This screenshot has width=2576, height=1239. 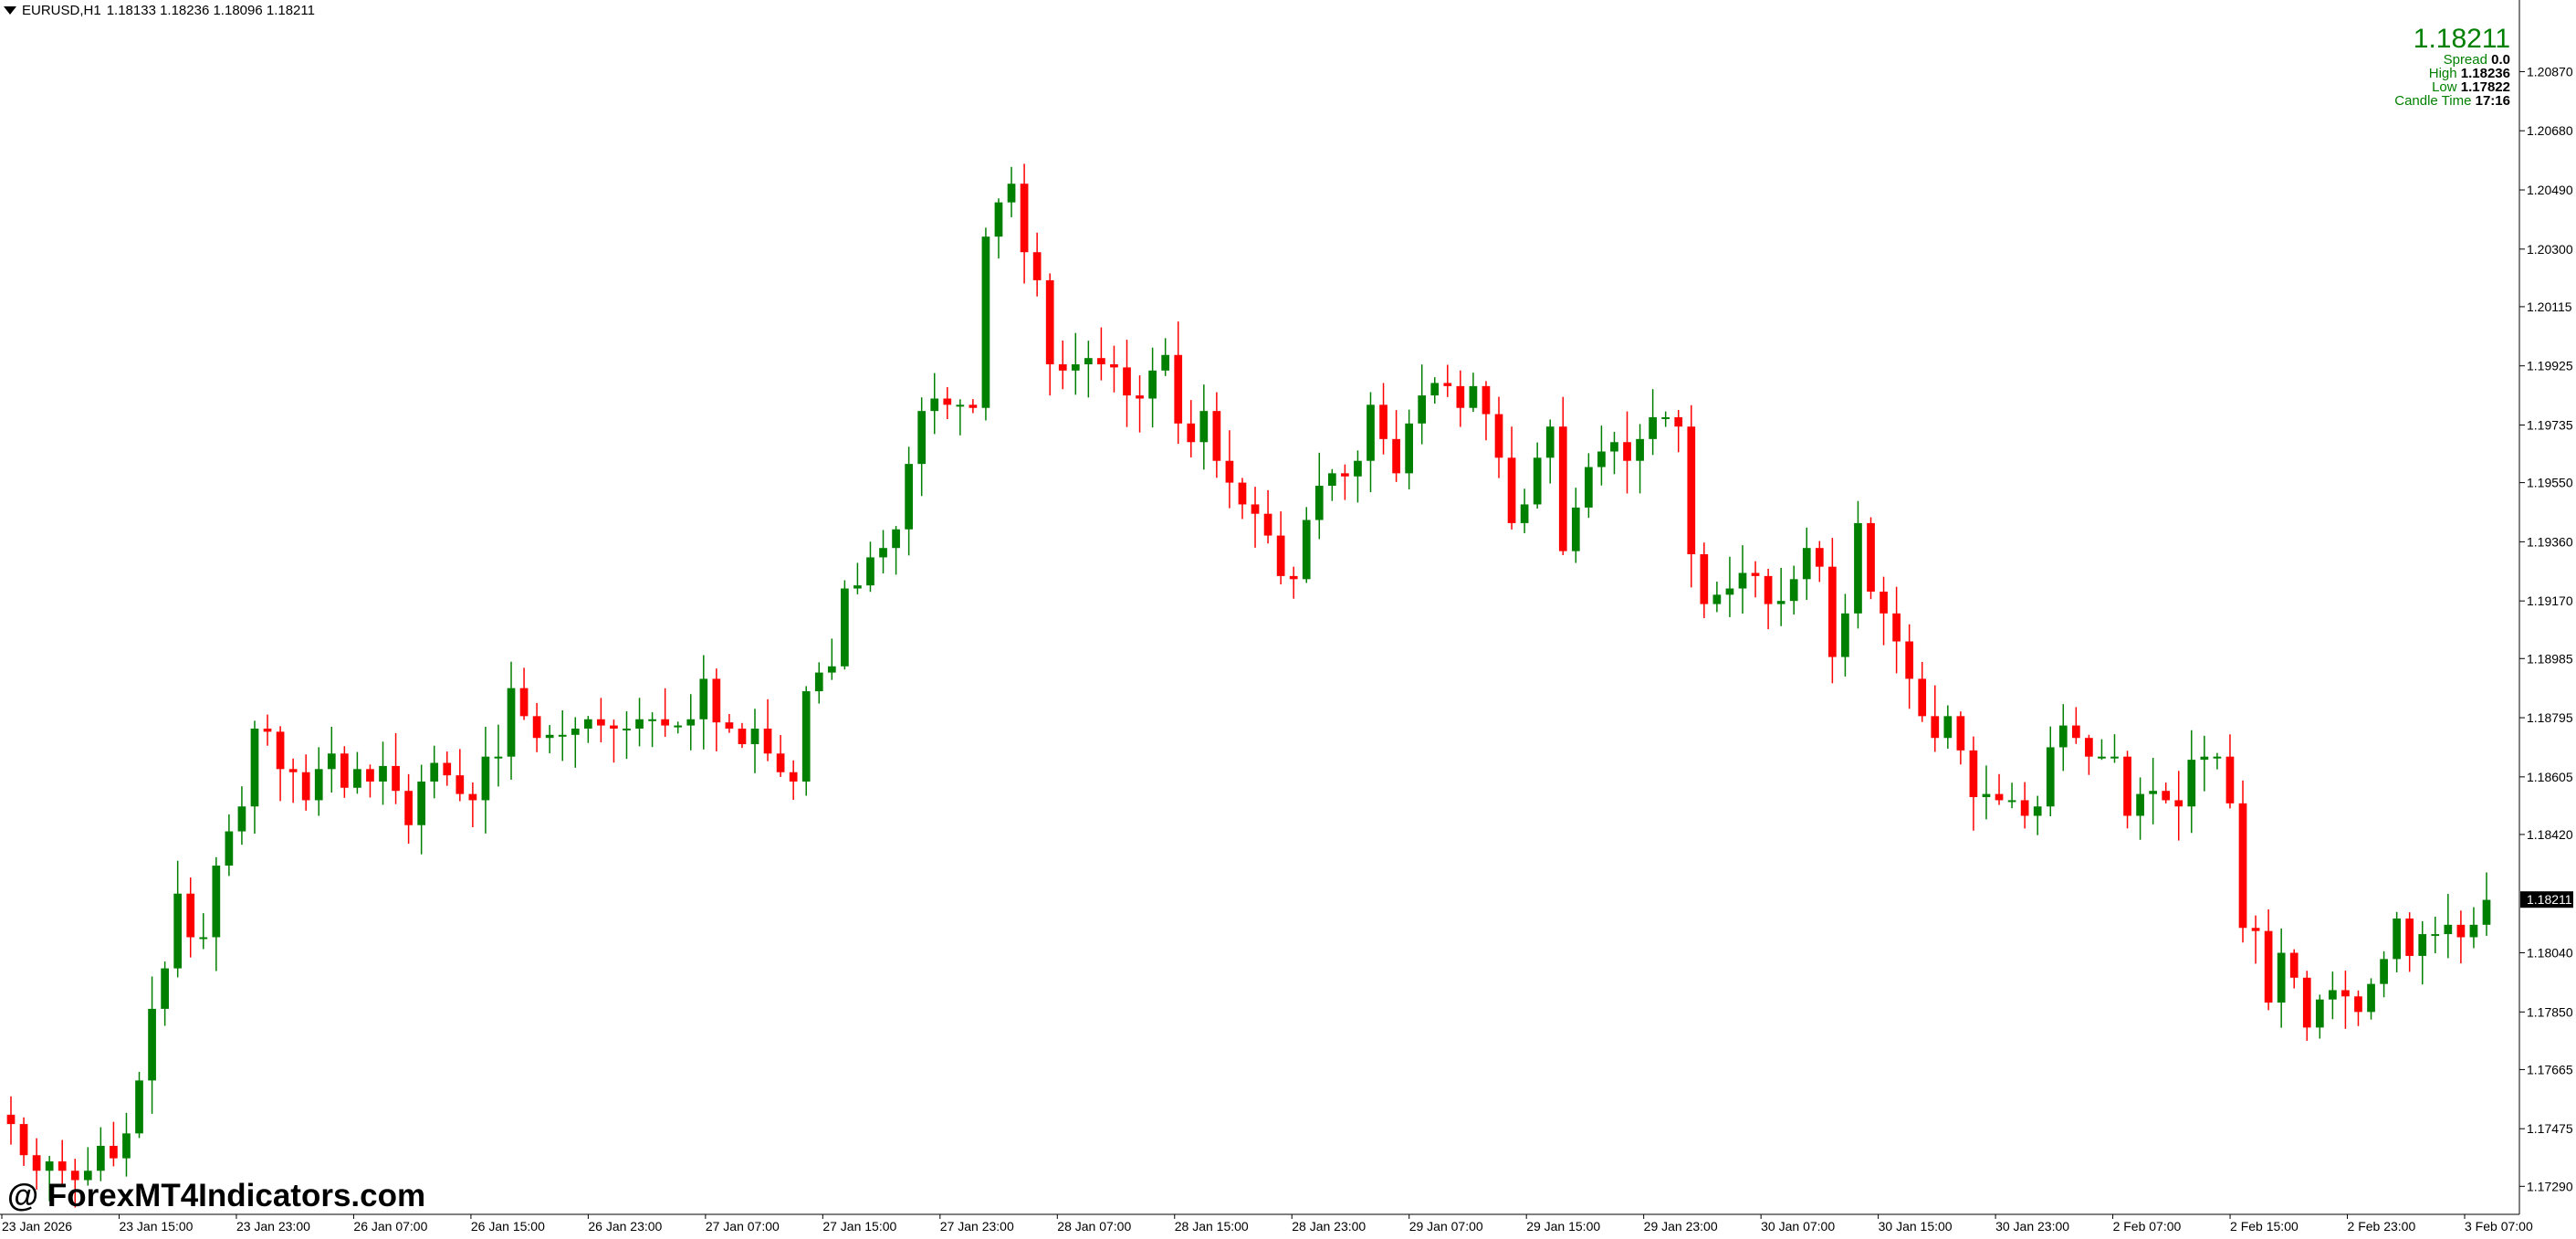 I want to click on price-tick-label: 1.18985, so click(x=2550, y=658).